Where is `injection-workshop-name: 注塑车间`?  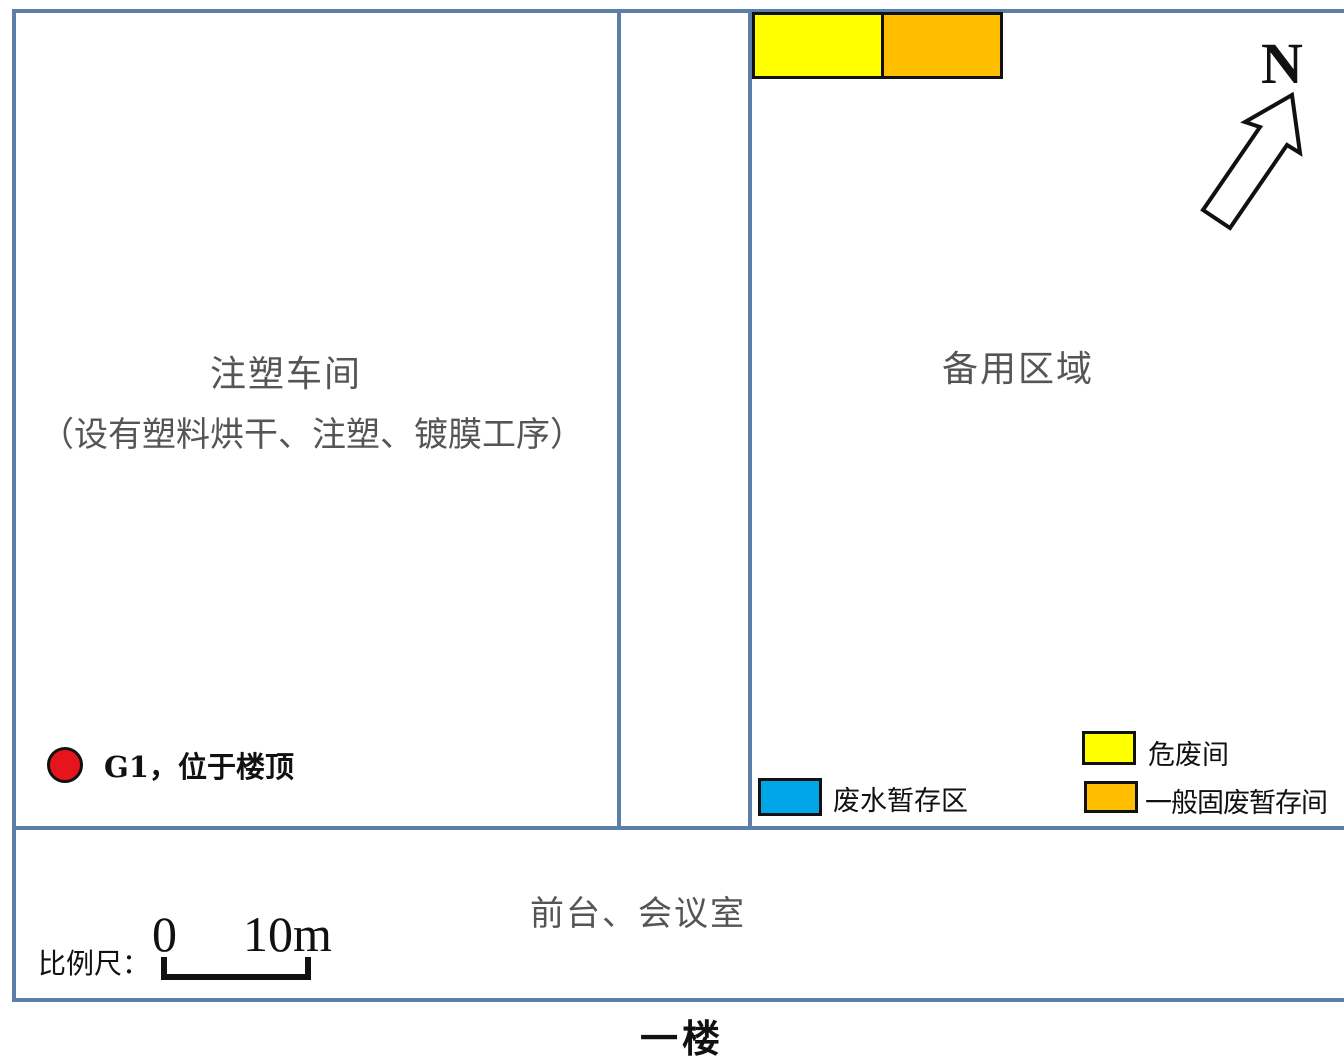 injection-workshop-name: 注塑车间 is located at coordinates (286, 374).